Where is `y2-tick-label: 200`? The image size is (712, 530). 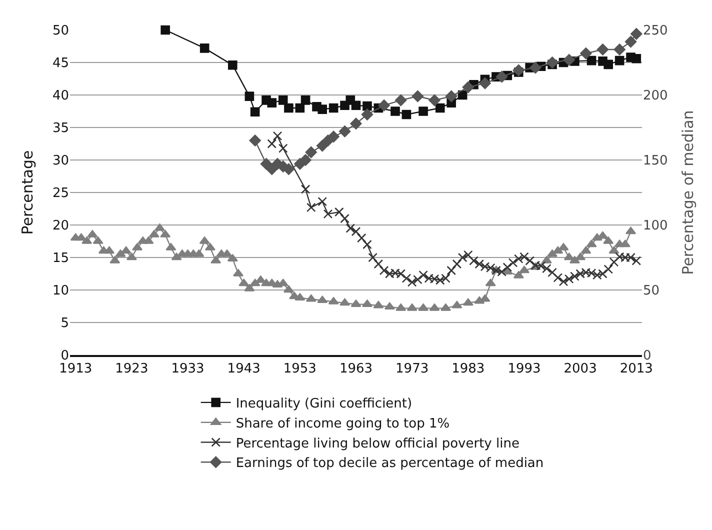
y2-tick-label: 200 is located at coordinates (655, 96).